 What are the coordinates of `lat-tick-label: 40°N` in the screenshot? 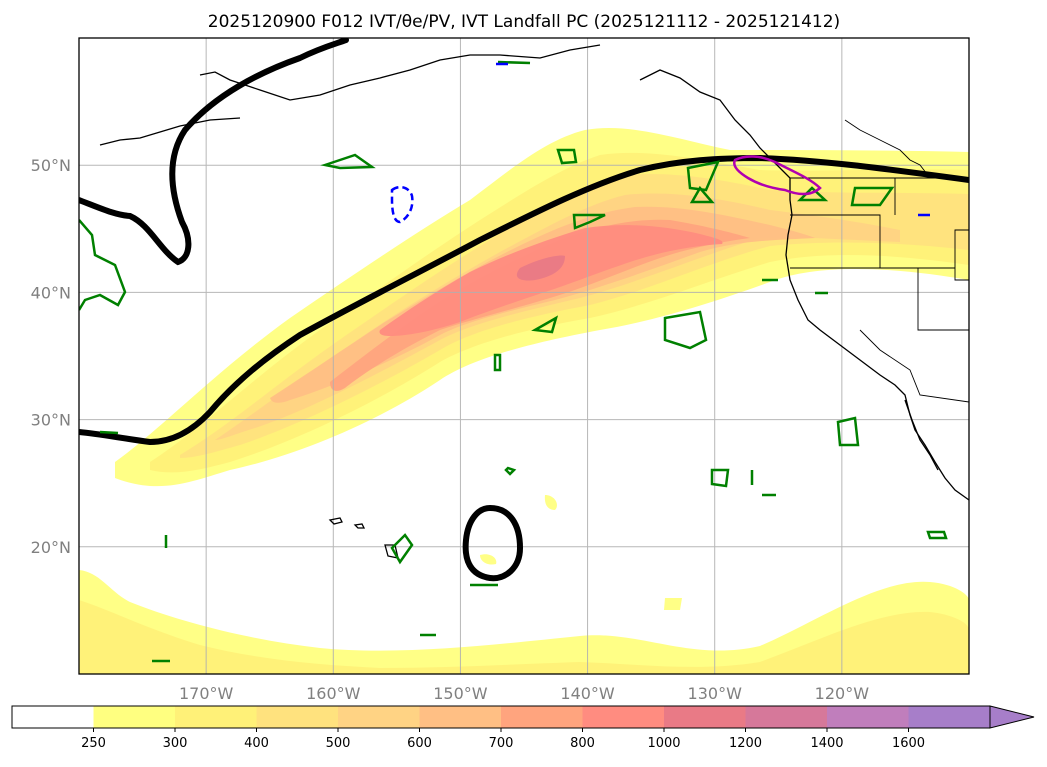 It's located at (51, 292).